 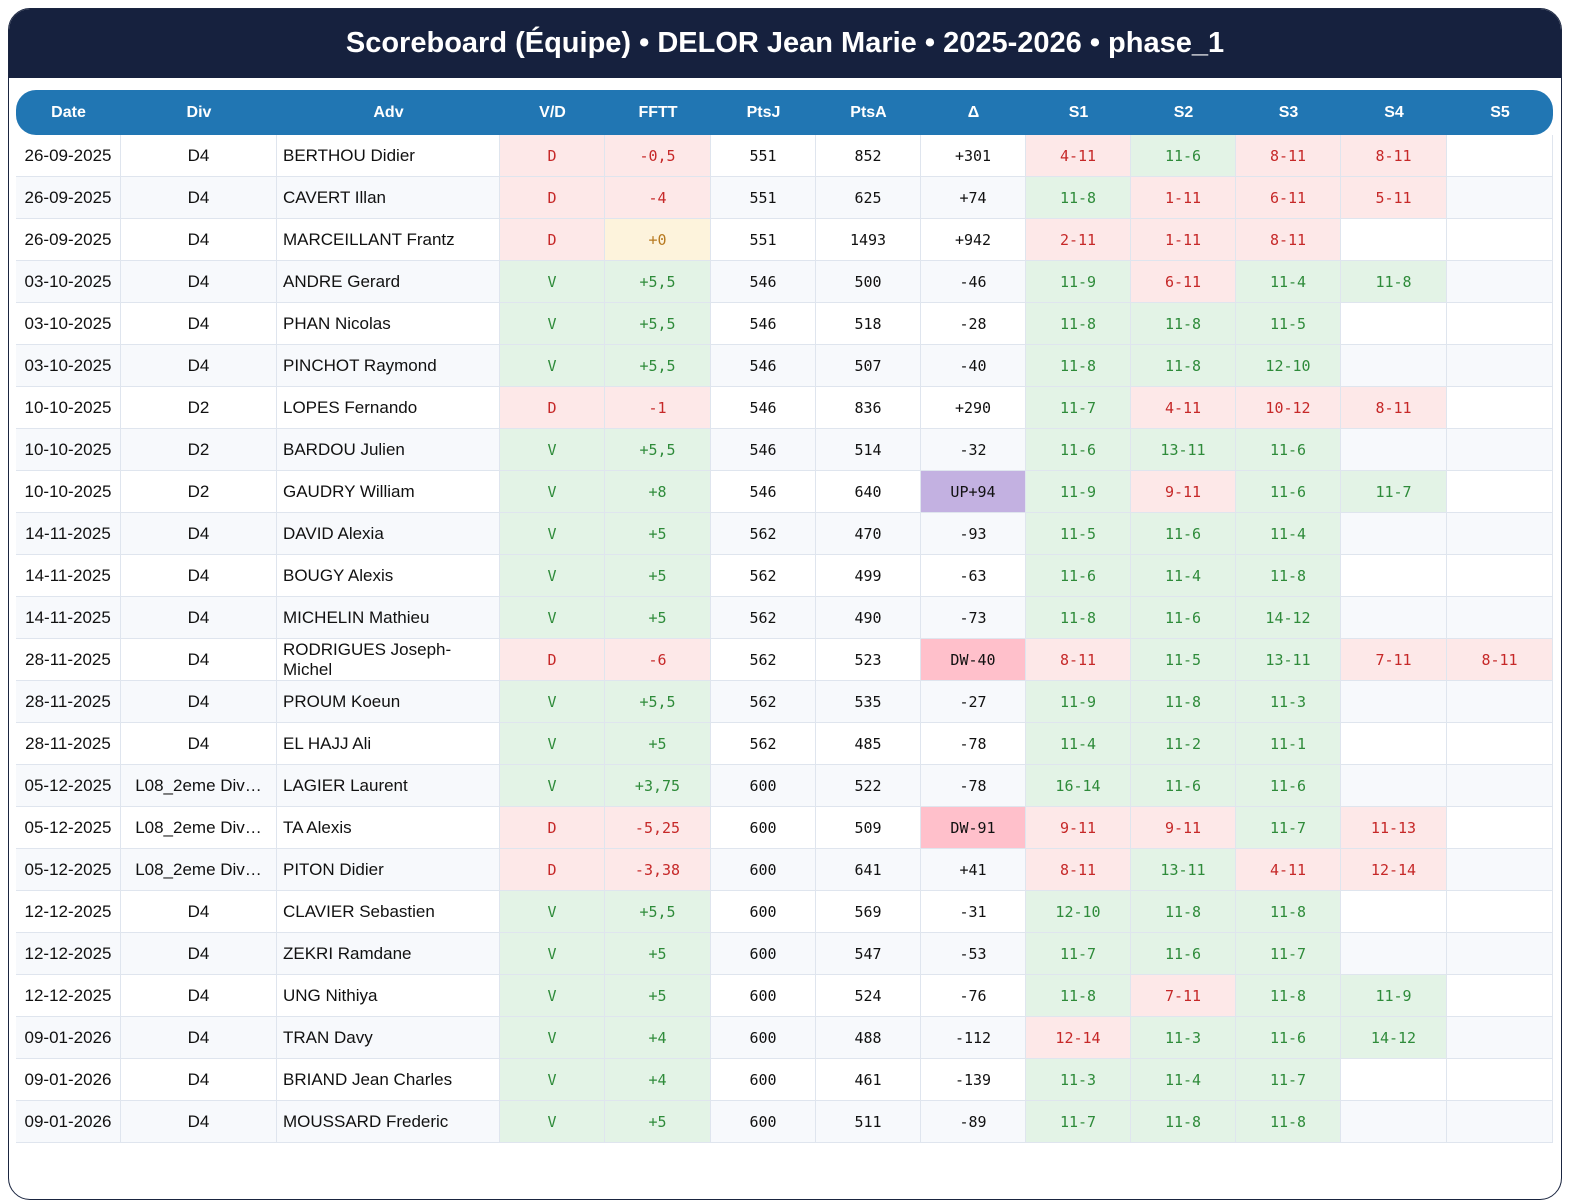 What do you see at coordinates (388, 996) in the screenshot?
I see `cell-adv: UNG Nithiya` at bounding box center [388, 996].